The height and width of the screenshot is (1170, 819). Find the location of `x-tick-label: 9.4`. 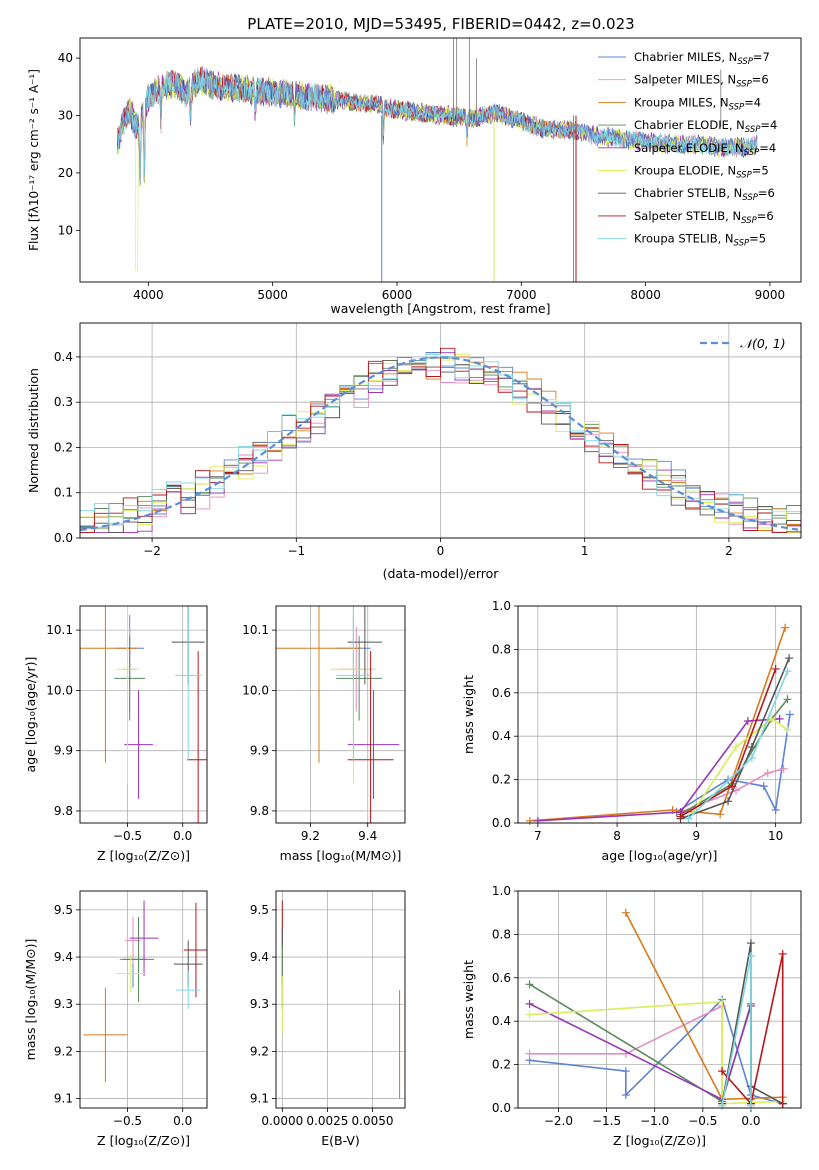

x-tick-label: 9.4 is located at coordinates (367, 836).